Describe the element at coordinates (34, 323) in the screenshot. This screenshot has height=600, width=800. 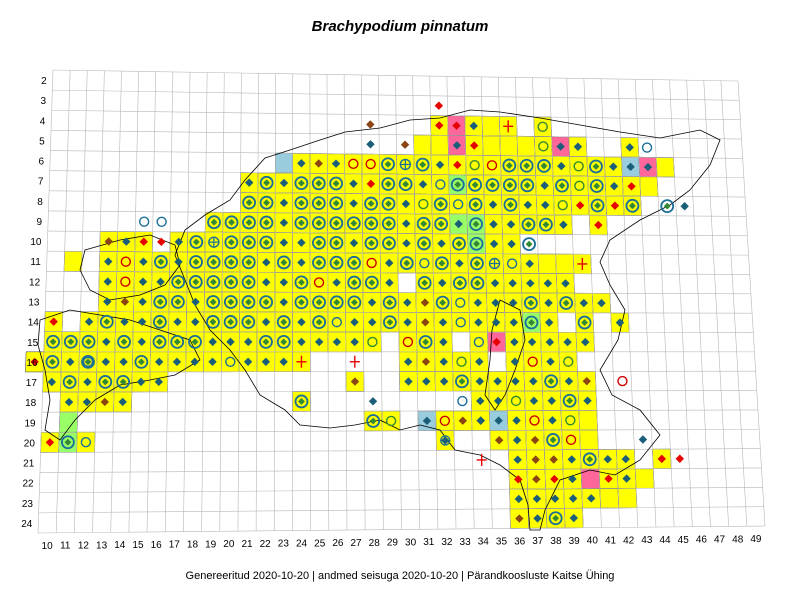
I see `row-label: 14` at that location.